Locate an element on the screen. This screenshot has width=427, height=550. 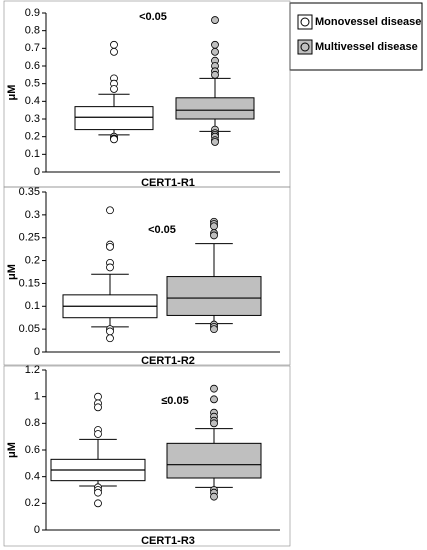
legend-frame is located at coordinates (356, 36).